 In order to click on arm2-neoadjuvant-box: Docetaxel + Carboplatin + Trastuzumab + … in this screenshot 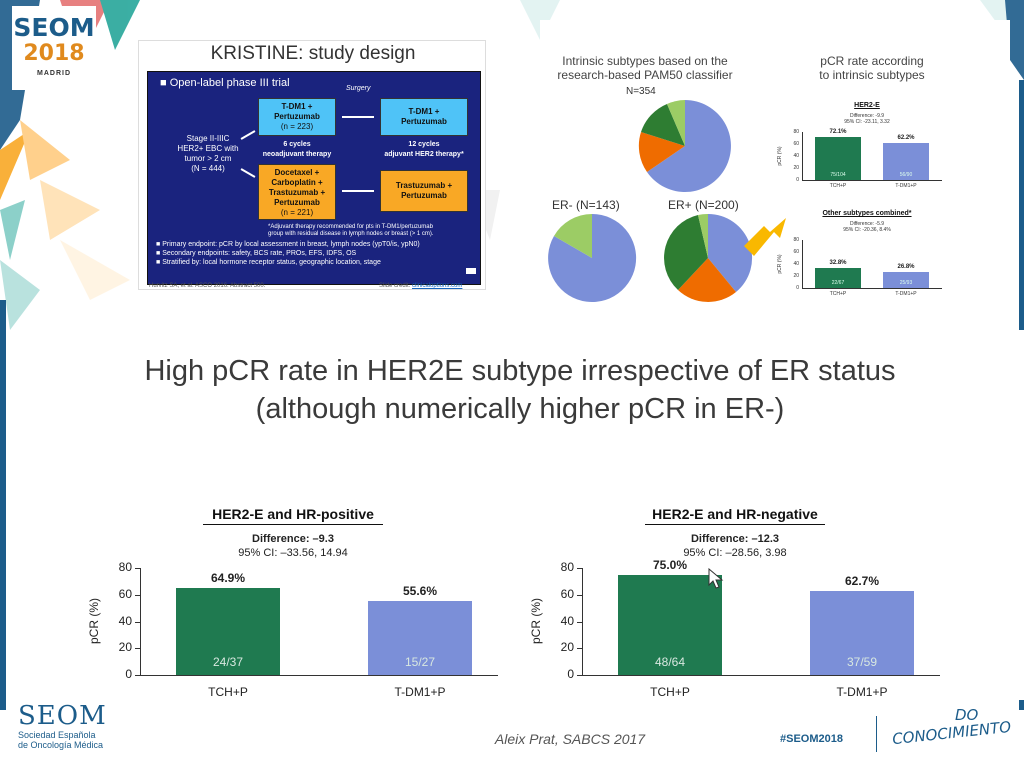, I will do `click(297, 192)`.